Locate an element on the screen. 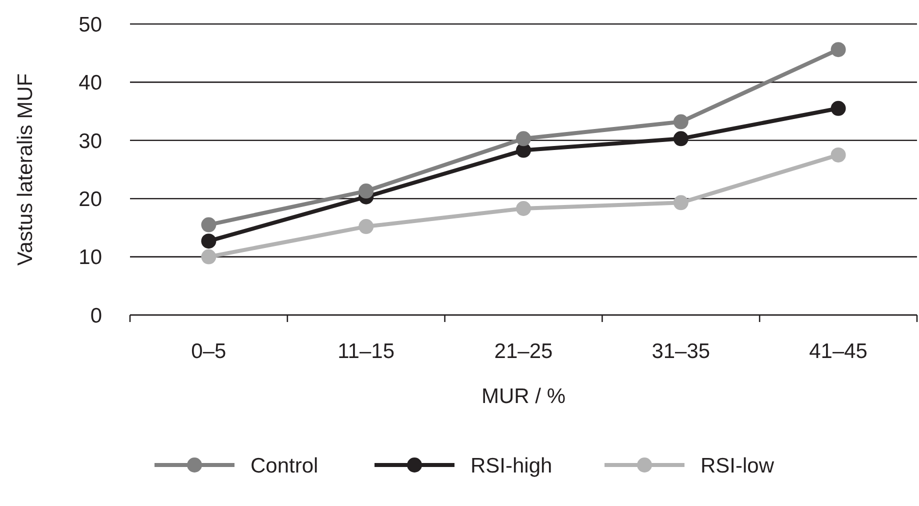  y-tick-label: 10 is located at coordinates (90, 258).